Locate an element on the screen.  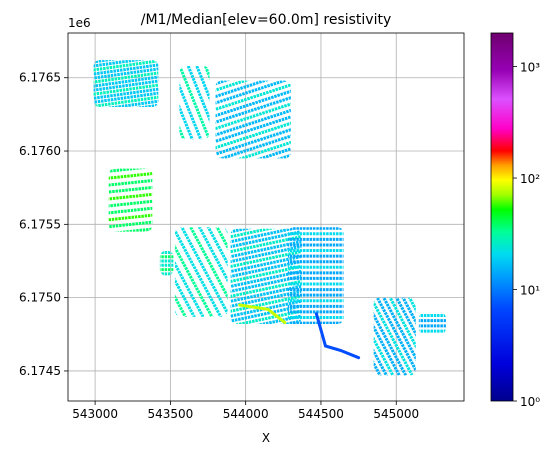
colorbar-gradient is located at coordinates (502, 217).